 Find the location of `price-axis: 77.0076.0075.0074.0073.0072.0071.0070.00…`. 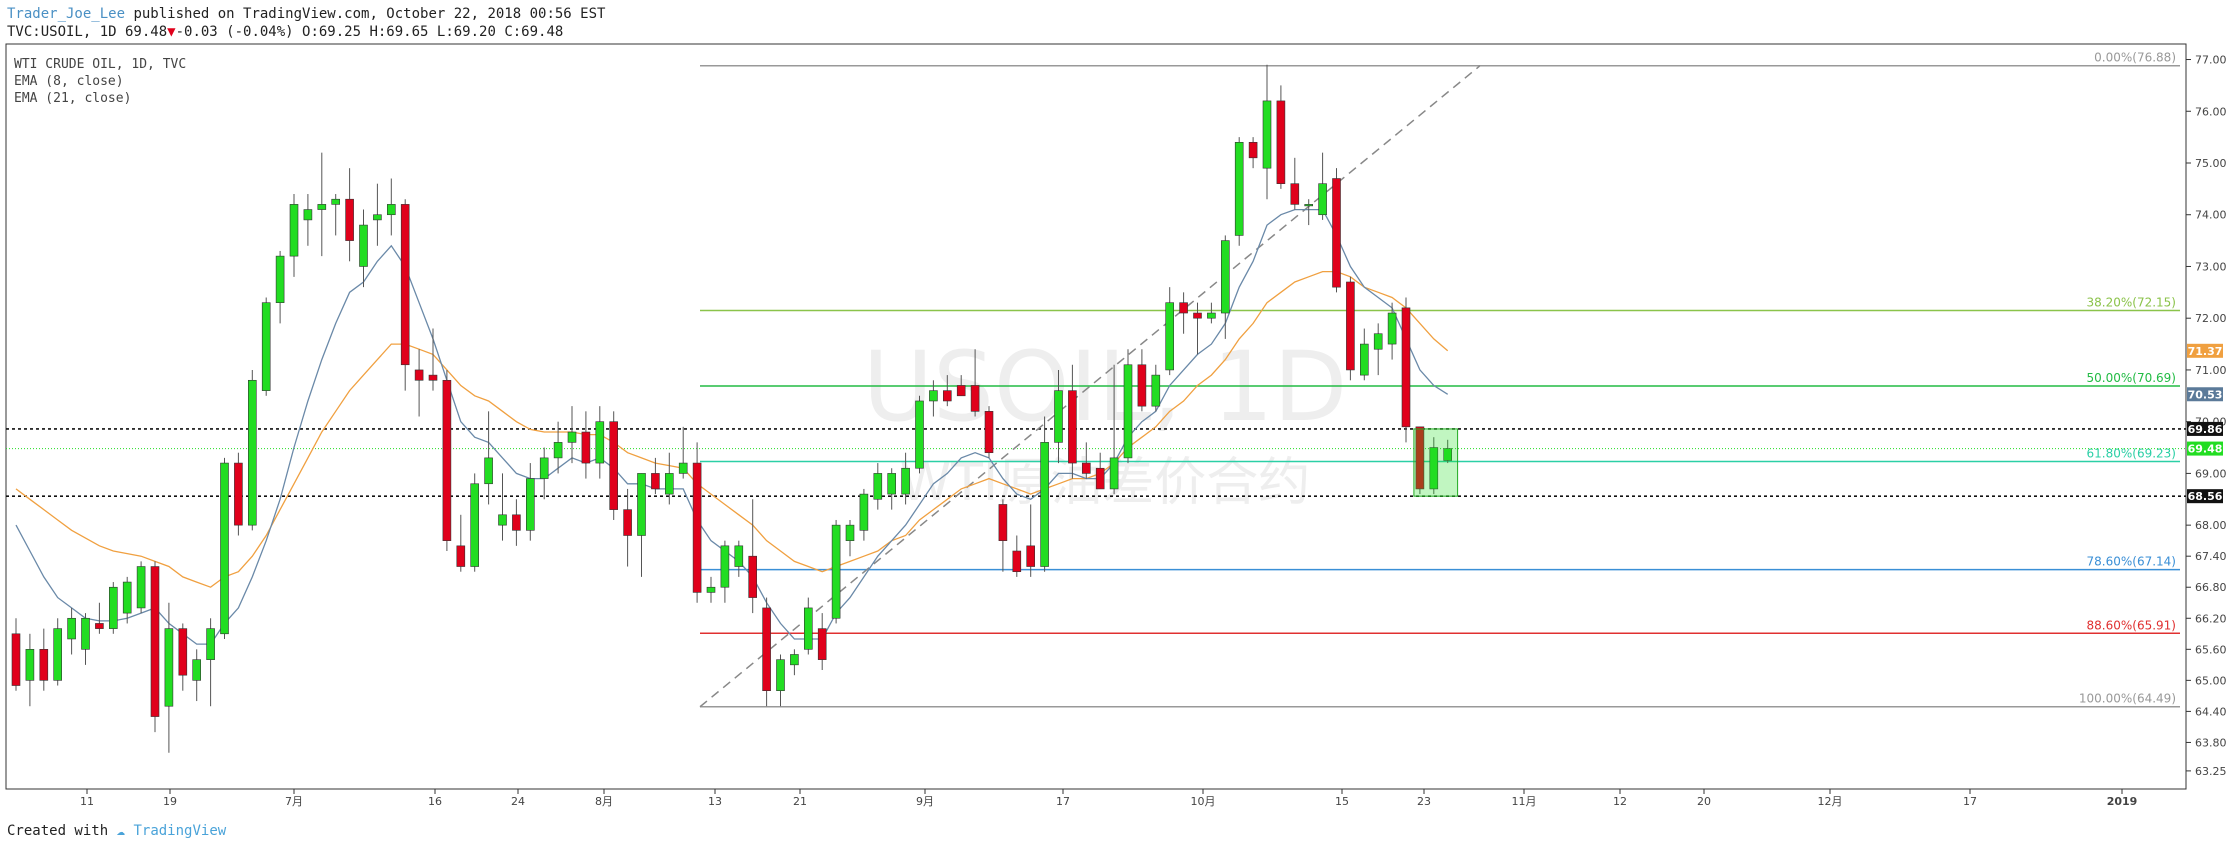

price-axis: 77.0076.0075.0074.0073.0072.0071.0070.00… is located at coordinates (2206, 416).